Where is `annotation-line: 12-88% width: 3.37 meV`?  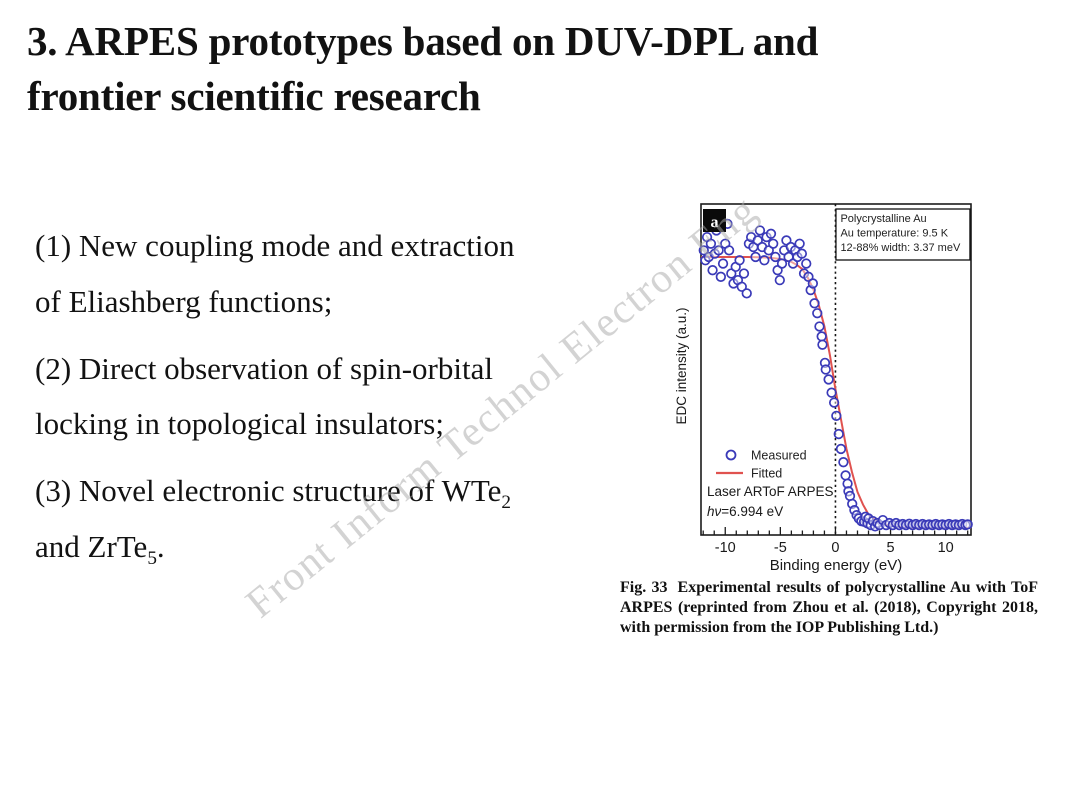
annotation-line: 12-88% width: 3.37 meV is located at coordinates (900, 248).